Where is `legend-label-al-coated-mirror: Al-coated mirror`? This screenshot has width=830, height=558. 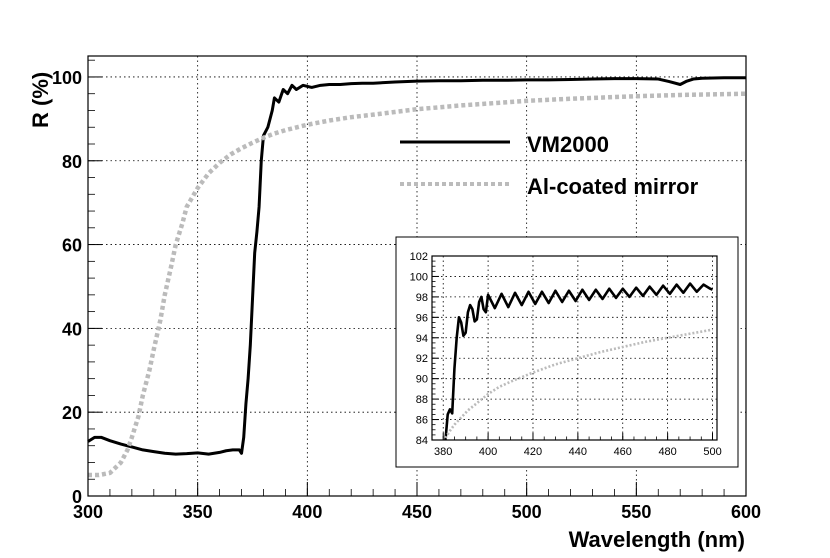
legend-label-al-coated-mirror: Al-coated mirror is located at coordinates (613, 186).